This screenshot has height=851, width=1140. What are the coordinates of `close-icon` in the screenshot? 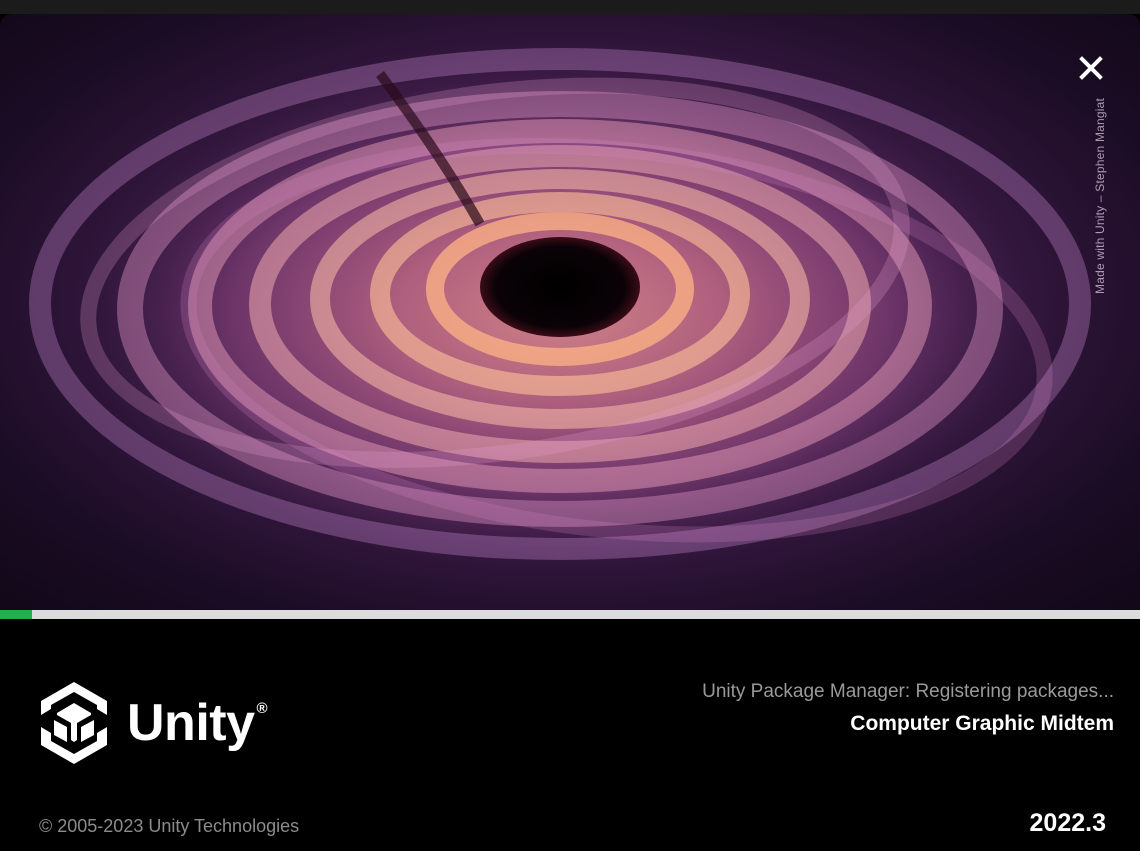 It's located at (1091, 68).